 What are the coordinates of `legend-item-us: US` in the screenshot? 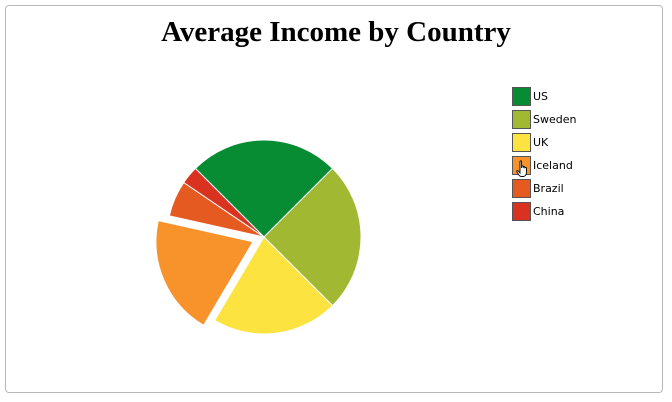 It's located at (572, 98).